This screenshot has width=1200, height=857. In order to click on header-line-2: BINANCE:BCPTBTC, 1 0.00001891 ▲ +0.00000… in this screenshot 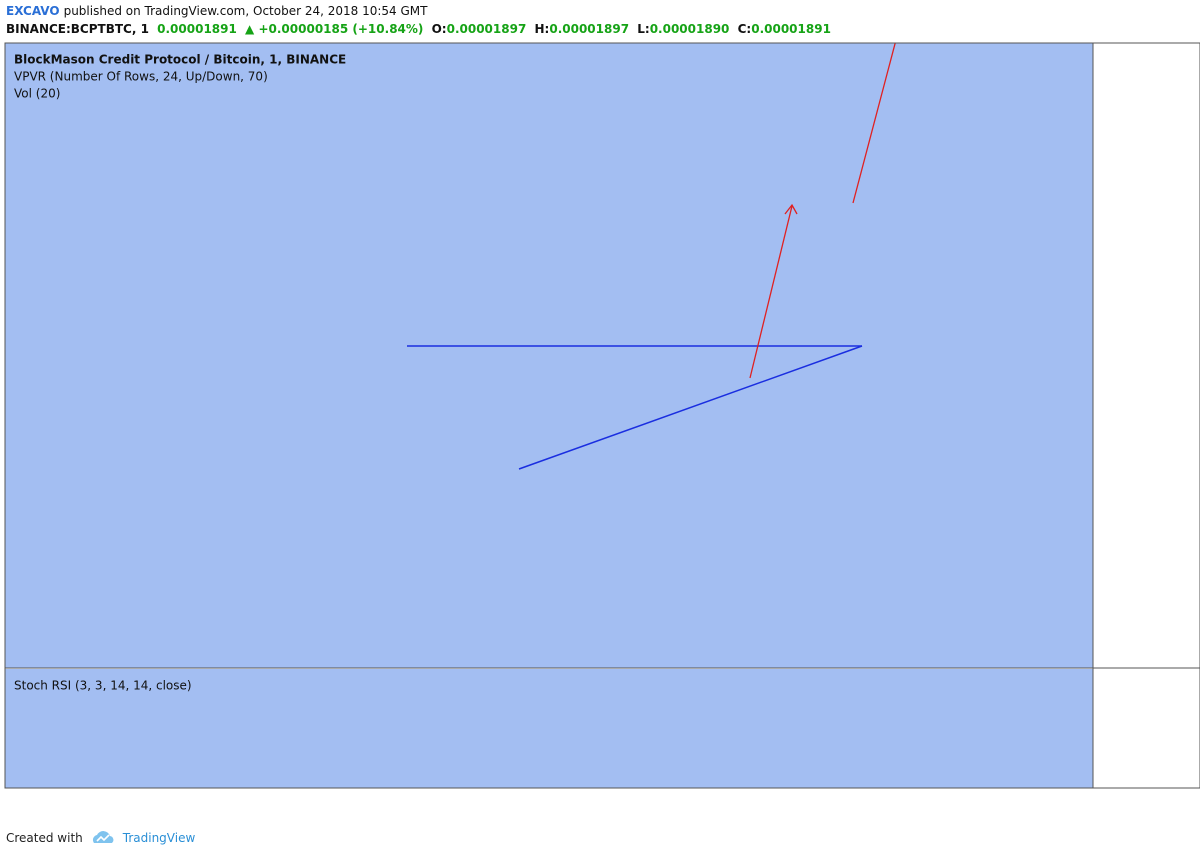, I will do `click(420, 29)`.